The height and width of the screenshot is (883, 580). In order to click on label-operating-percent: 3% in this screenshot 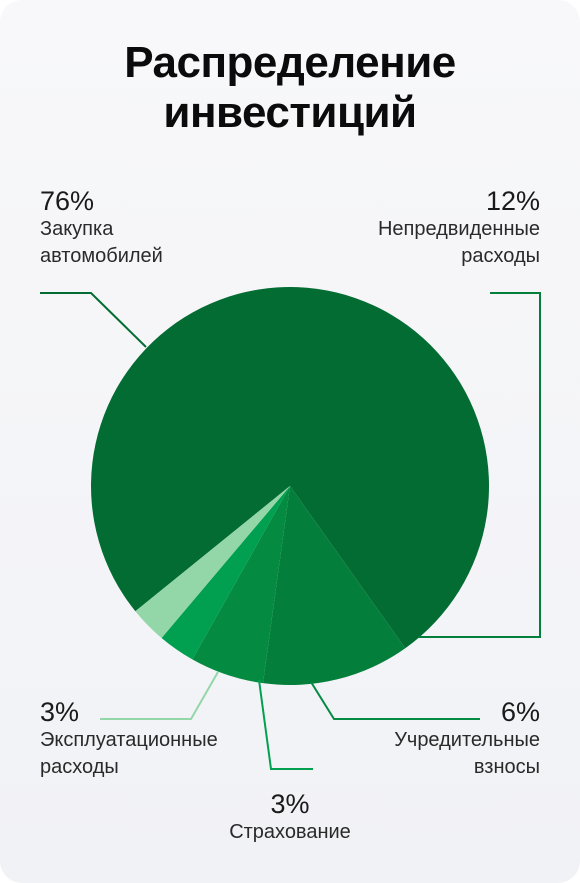, I will do `click(60, 712)`.